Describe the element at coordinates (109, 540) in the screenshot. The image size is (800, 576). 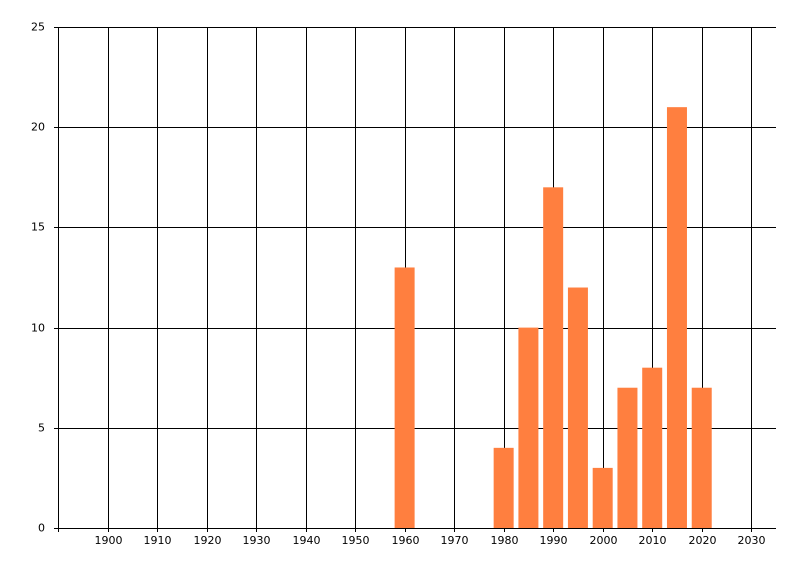
I see `x-tick-label: 1900` at that location.